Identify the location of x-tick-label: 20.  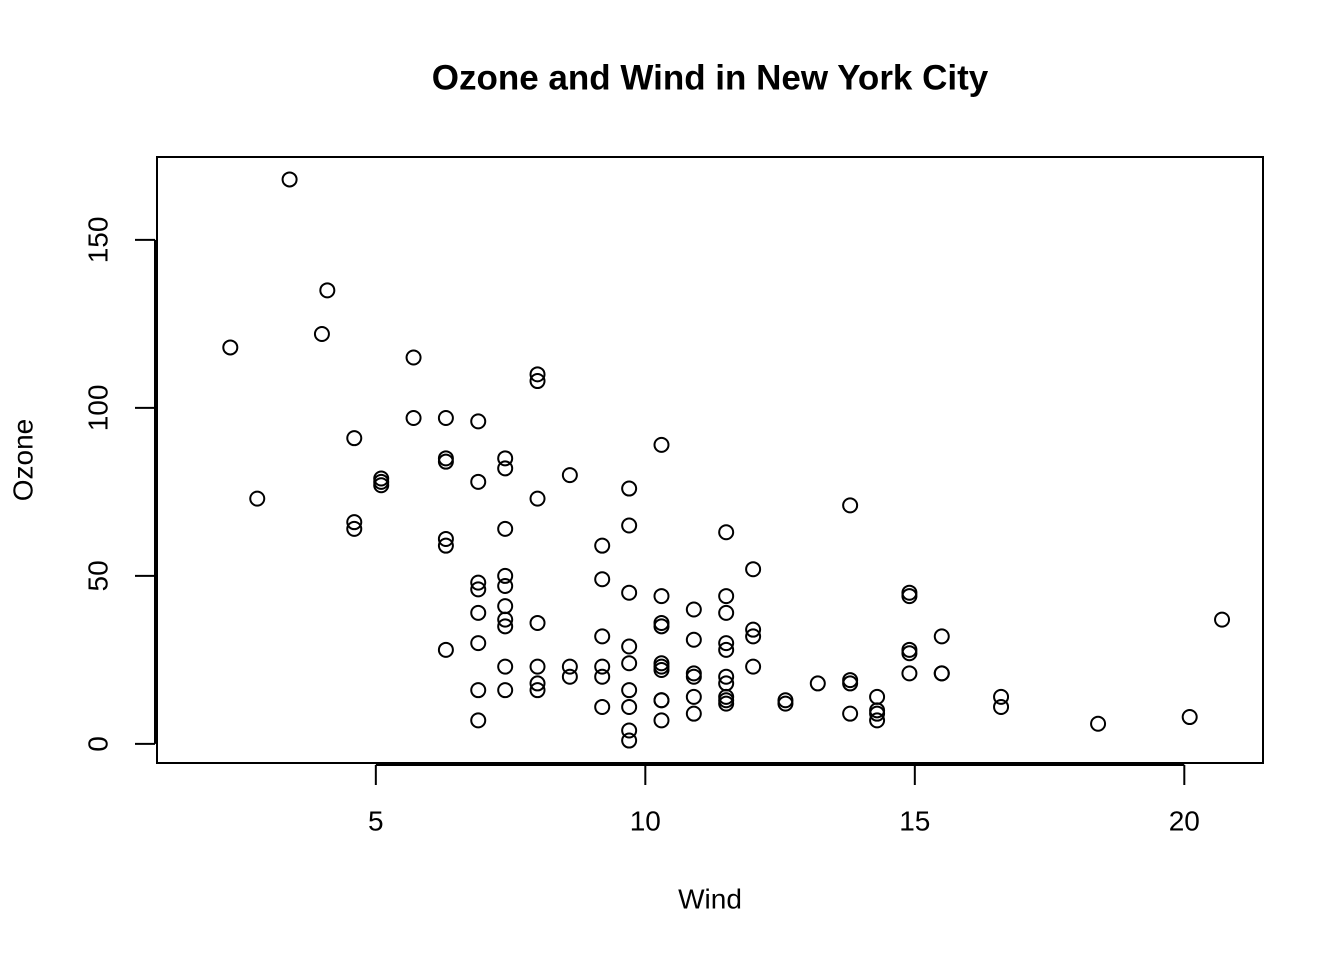
(1184, 820).